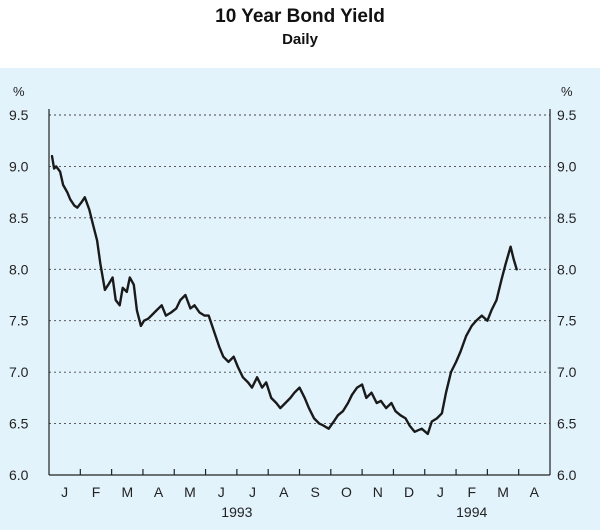 The height and width of the screenshot is (530, 600). I want to click on y-tick-label-right: 8.5, so click(567, 218).